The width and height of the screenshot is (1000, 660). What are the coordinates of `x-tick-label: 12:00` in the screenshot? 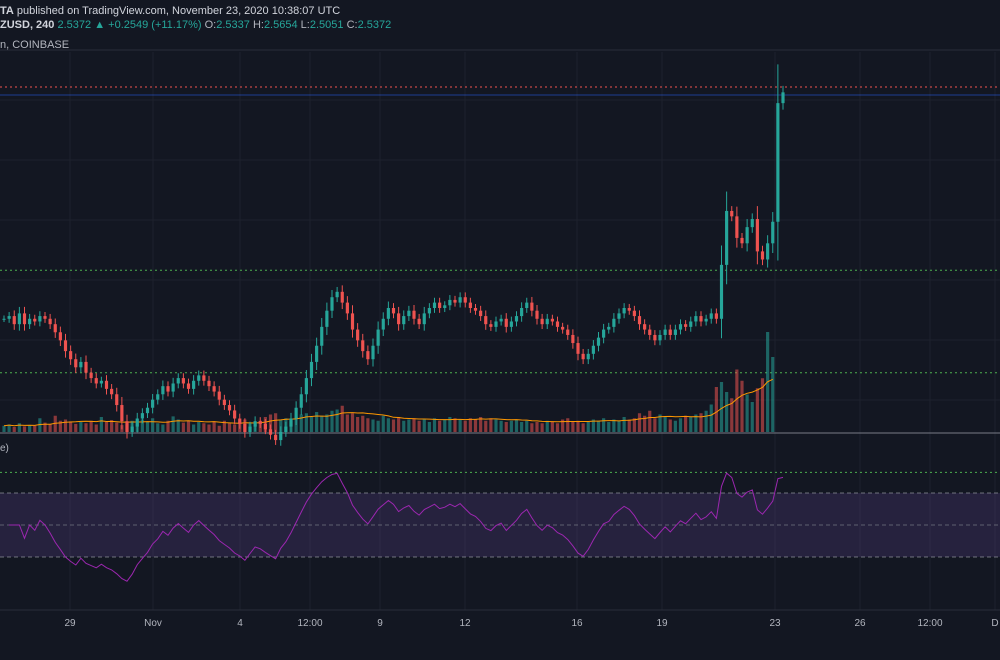 It's located at (929, 623).